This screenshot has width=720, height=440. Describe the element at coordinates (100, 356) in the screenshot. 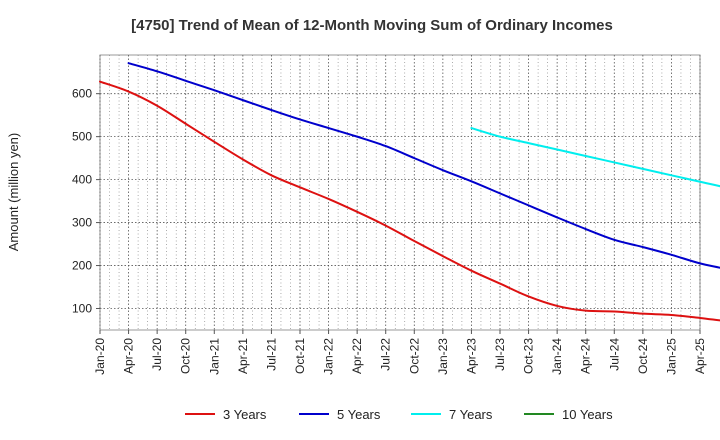

I see `x-tick-label: Jan-20` at that location.